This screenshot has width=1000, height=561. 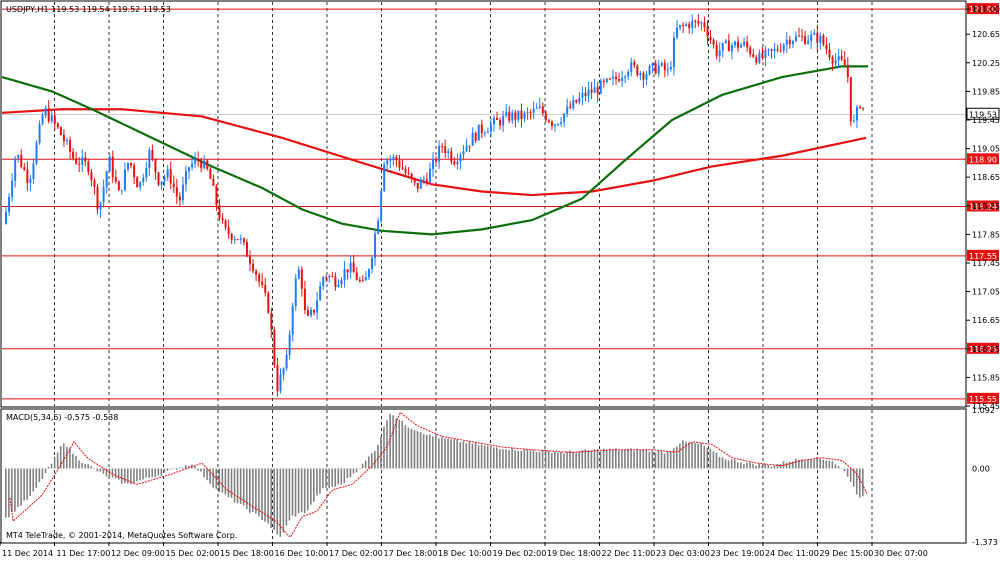 What do you see at coordinates (986, 349) in the screenshot?
I see `y-tick-label: 116.25` at bounding box center [986, 349].